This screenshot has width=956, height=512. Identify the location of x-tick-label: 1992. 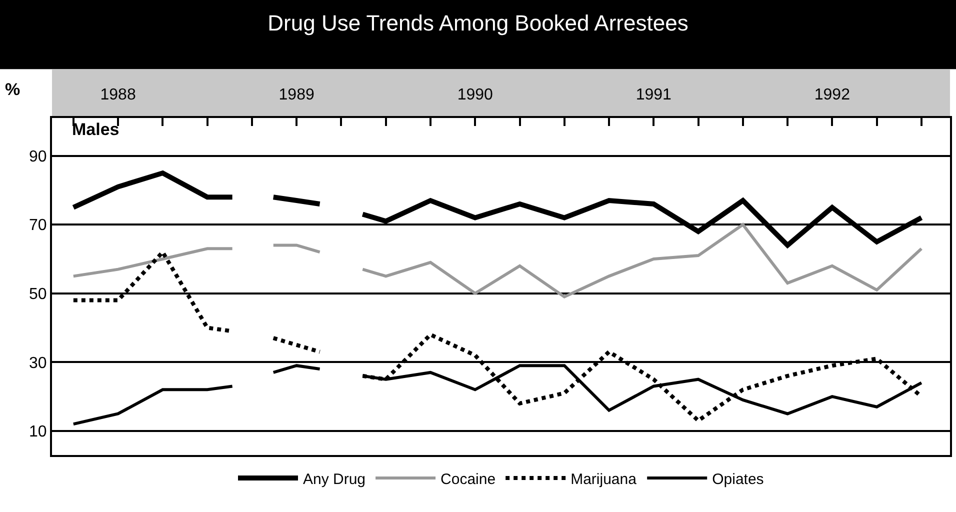
(832, 95).